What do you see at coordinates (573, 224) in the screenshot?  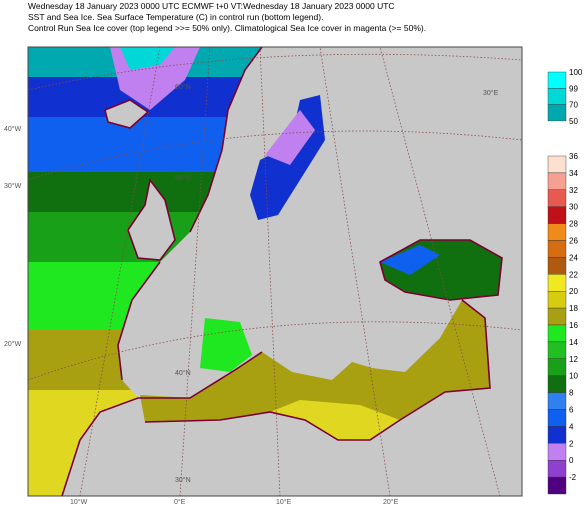 I see `legend-label: 28` at bounding box center [573, 224].